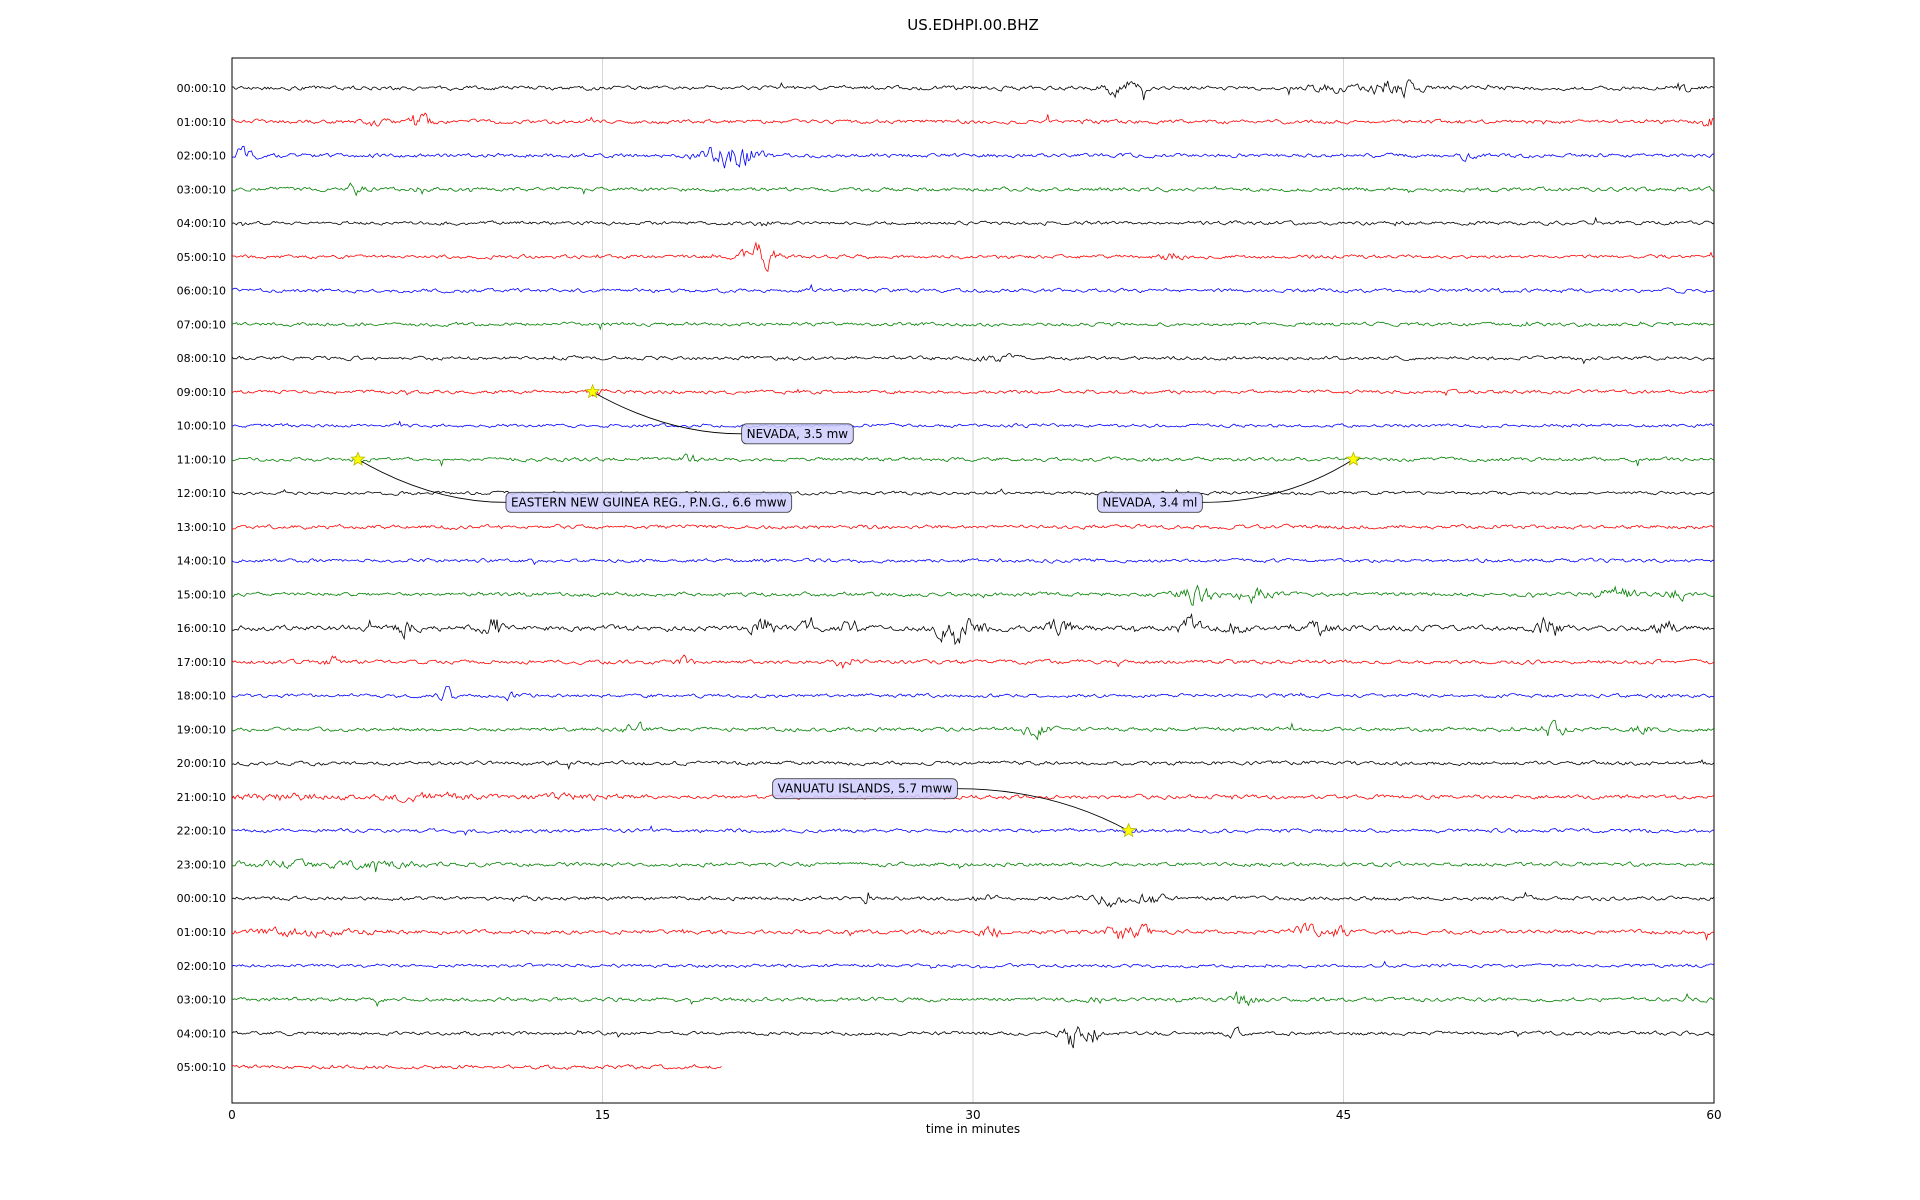 The image size is (1920, 1200). Describe the element at coordinates (973, 25) in the screenshot. I see `chart-title: US.EDHPI.00.BHZ` at that location.